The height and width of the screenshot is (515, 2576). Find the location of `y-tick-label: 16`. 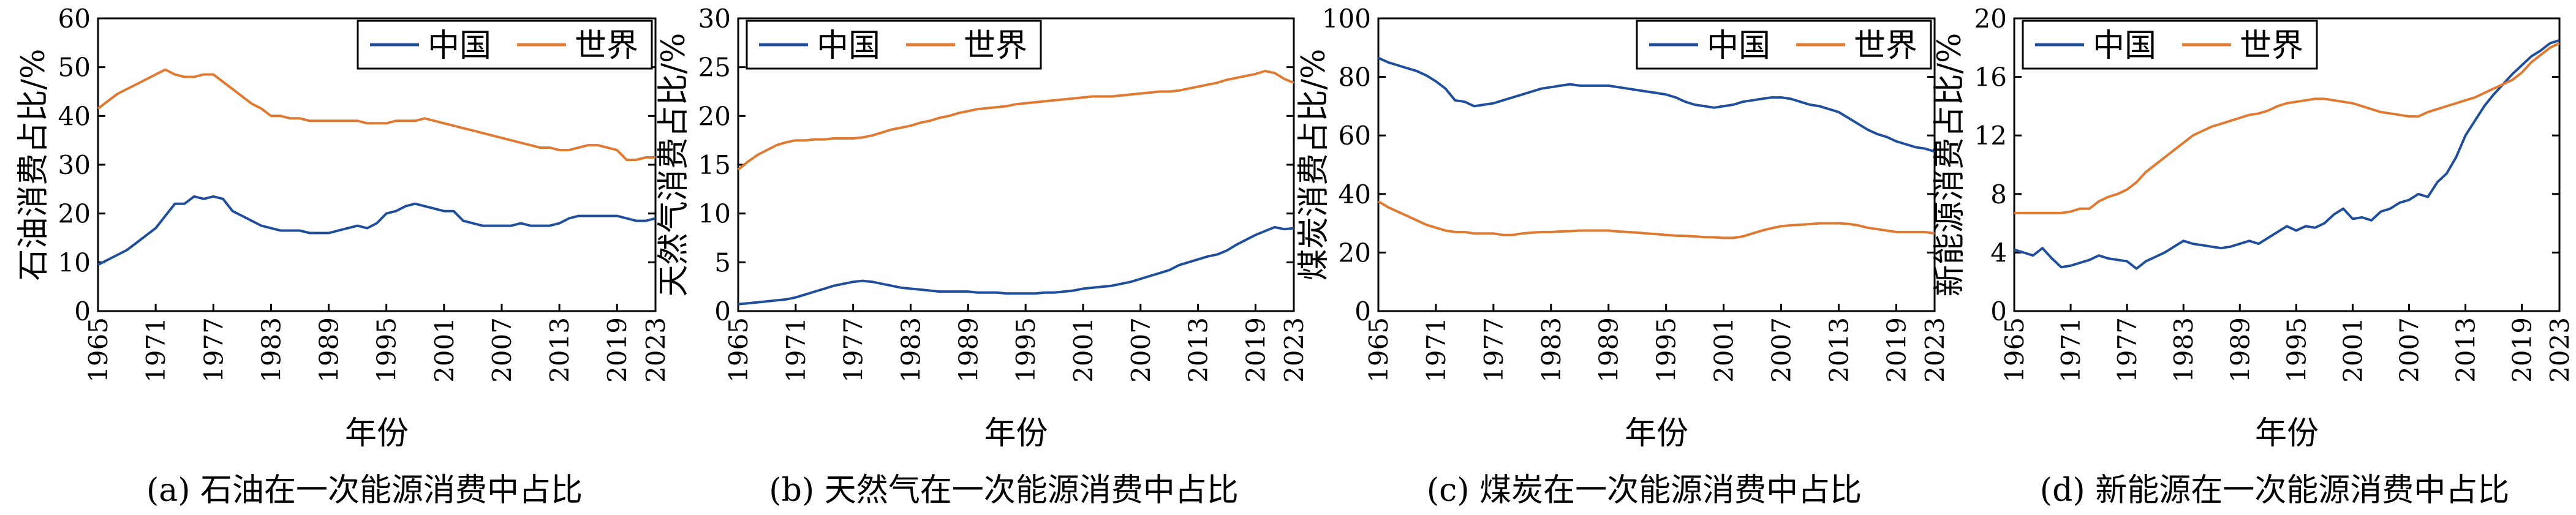

y-tick-label: 16 is located at coordinates (1990, 77).